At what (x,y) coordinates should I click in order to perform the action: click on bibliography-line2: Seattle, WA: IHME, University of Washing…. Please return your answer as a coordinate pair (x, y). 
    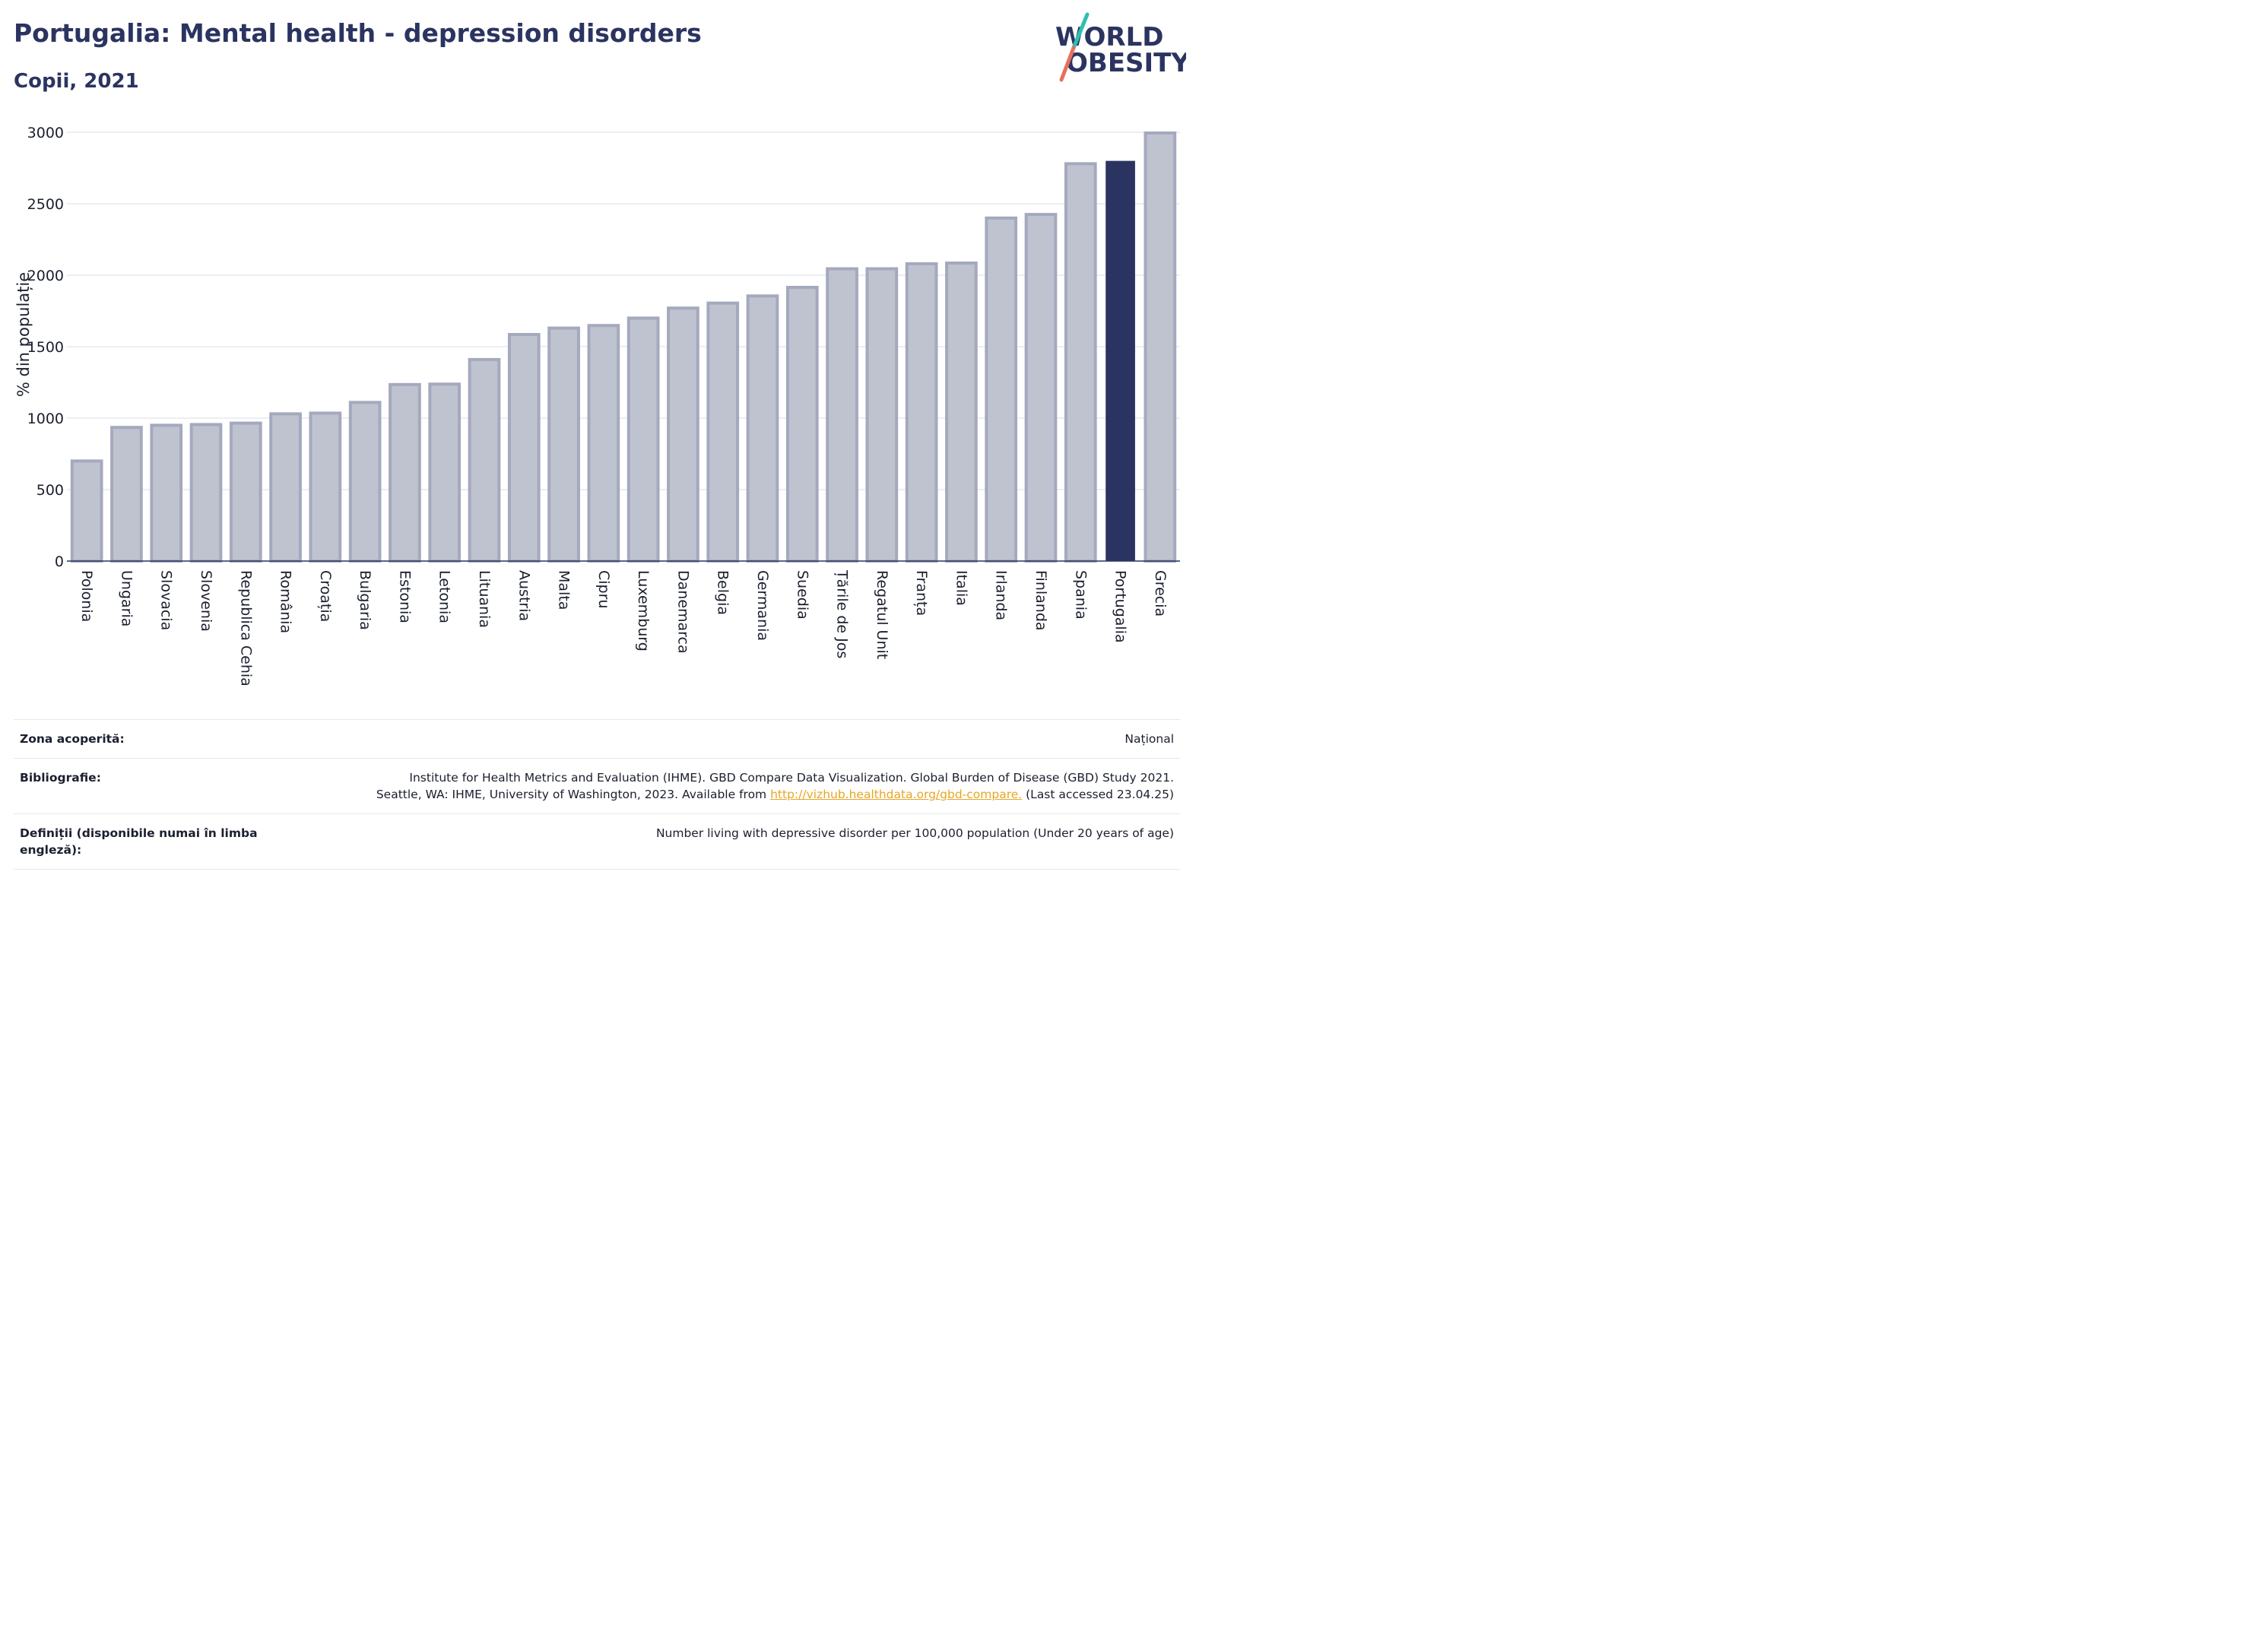
    Looking at the image, I should click on (775, 794).